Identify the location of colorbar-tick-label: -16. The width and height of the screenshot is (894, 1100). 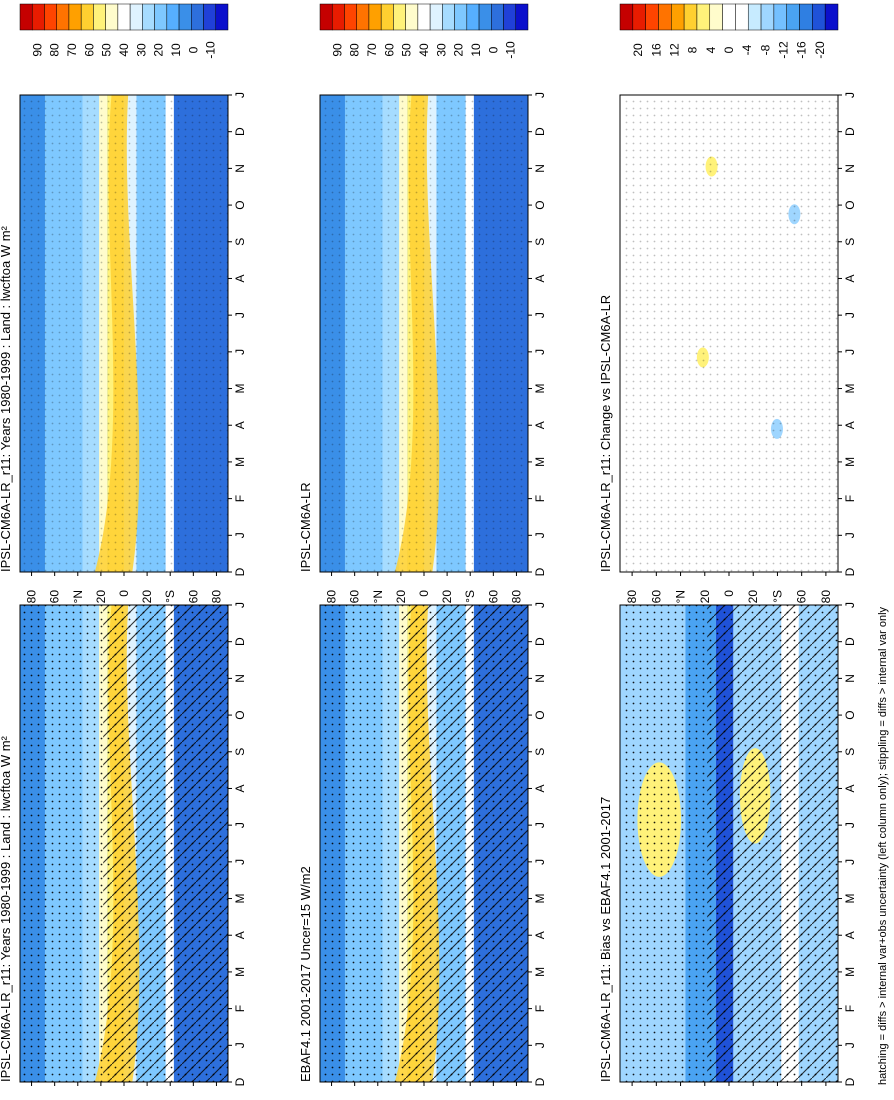
(802, 50).